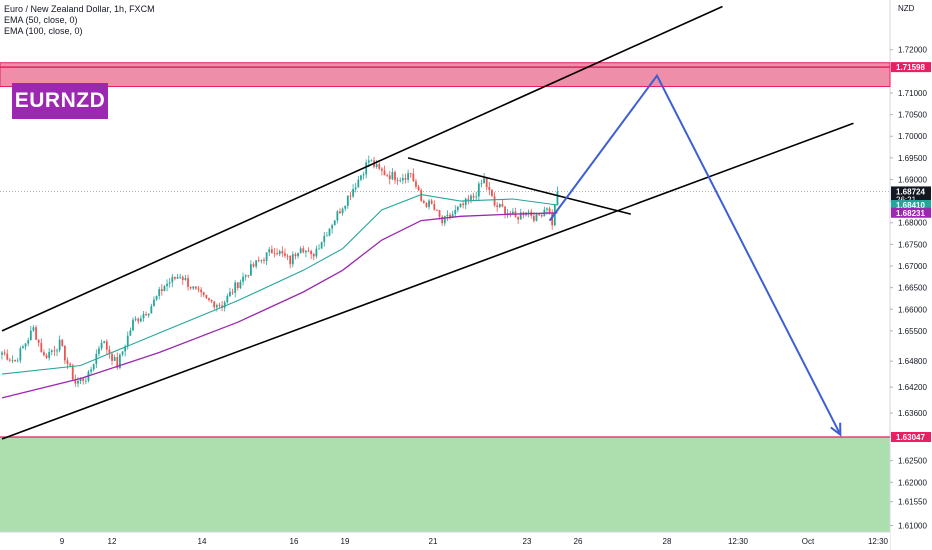 The width and height of the screenshot is (932, 550). I want to click on last-price-tag-text: 1.68724, so click(910, 191).